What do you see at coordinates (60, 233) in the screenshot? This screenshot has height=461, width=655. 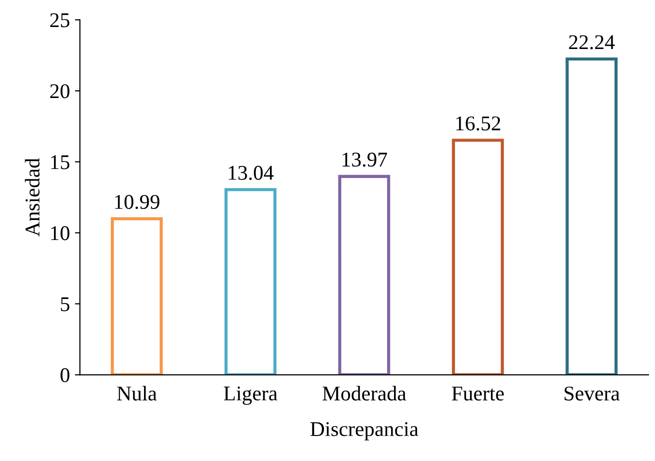 I see `y-tick-label: 10` at bounding box center [60, 233].